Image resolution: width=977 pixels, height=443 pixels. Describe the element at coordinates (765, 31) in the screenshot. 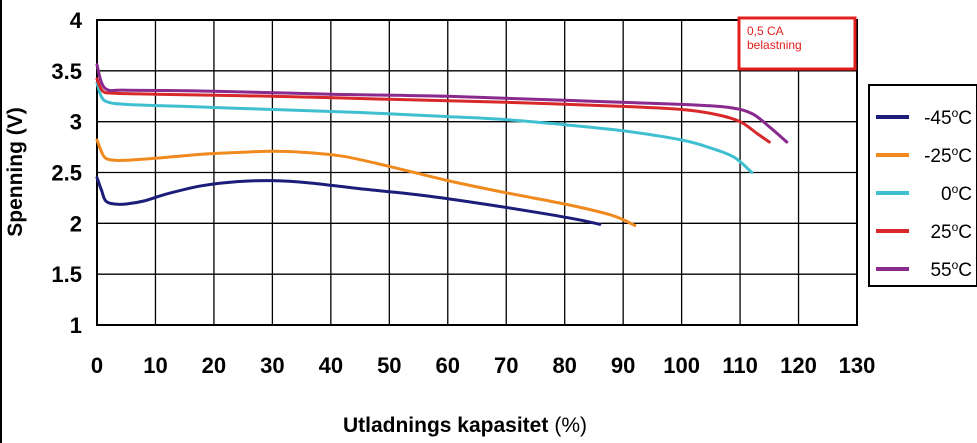

I see `annotation-line-1: 0,5 CA` at that location.